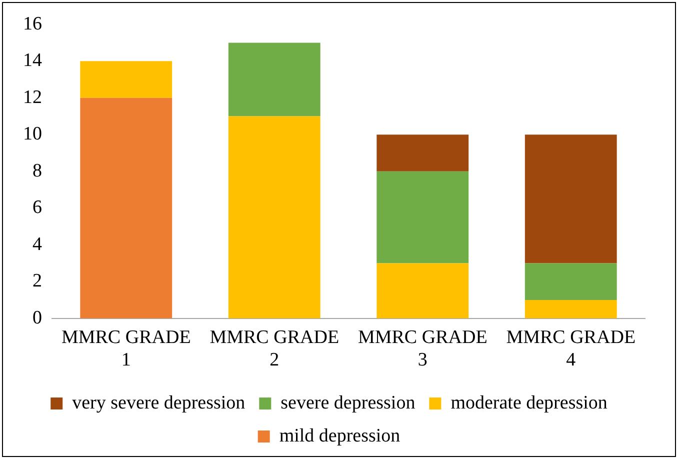 The height and width of the screenshot is (461, 680). I want to click on y-tick-label: 12, so click(32, 97).